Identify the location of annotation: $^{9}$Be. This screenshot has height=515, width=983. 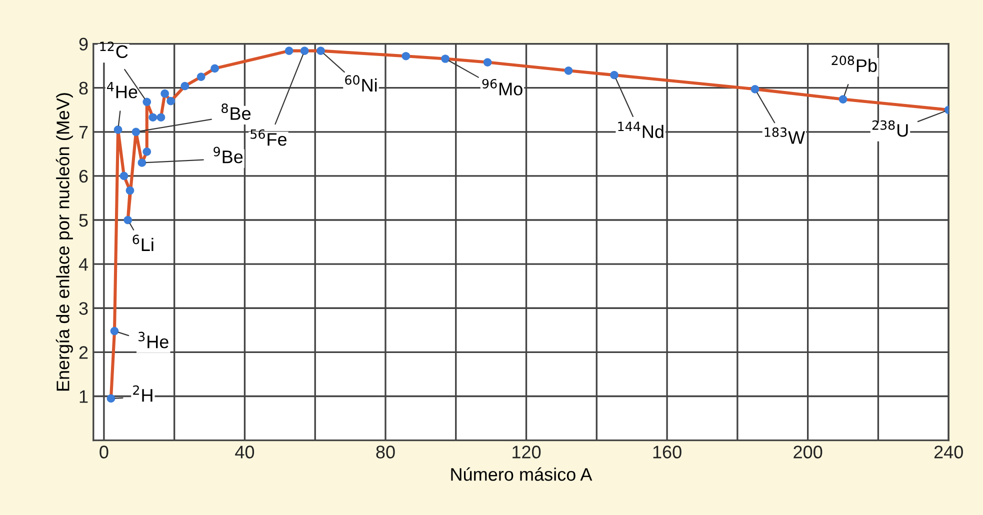
(228, 155).